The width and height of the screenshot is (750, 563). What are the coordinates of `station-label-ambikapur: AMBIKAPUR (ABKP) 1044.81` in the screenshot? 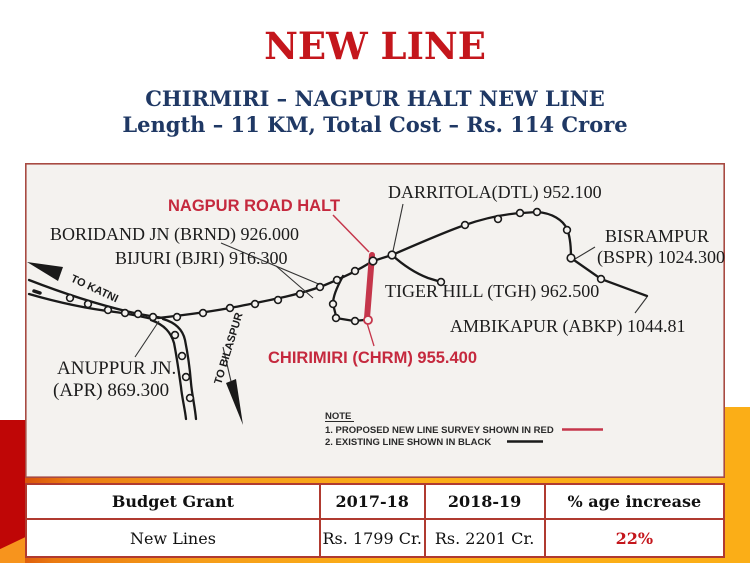 It's located at (568, 326).